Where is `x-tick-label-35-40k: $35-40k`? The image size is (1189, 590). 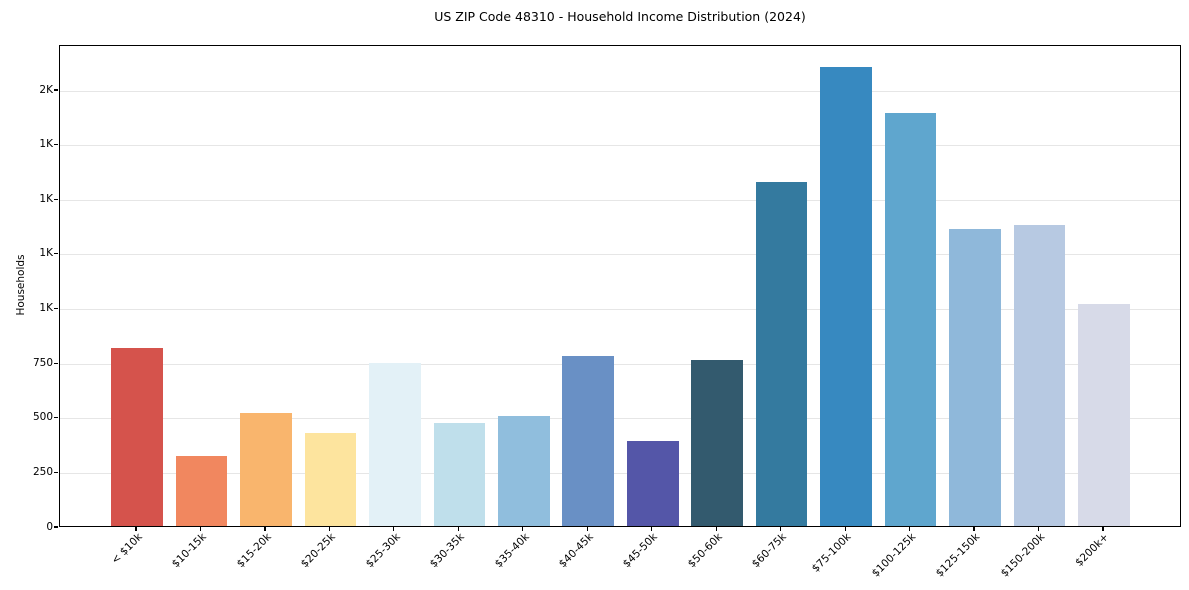
x-tick-label-35-40k: $35-40k is located at coordinates (512, 551).